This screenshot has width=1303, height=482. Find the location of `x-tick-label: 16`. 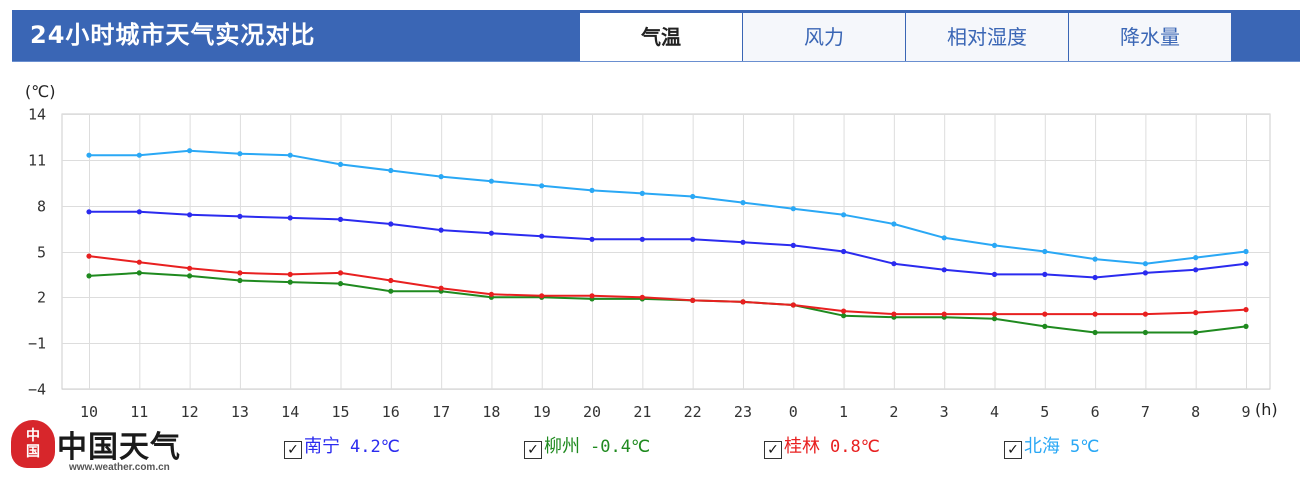

x-tick-label: 16 is located at coordinates (391, 412).